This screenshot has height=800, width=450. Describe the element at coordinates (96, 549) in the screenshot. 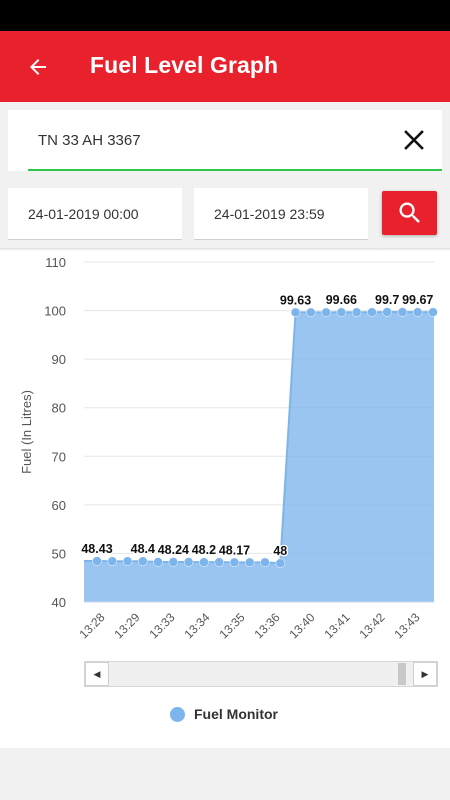

I see `data-label: 48.43` at that location.